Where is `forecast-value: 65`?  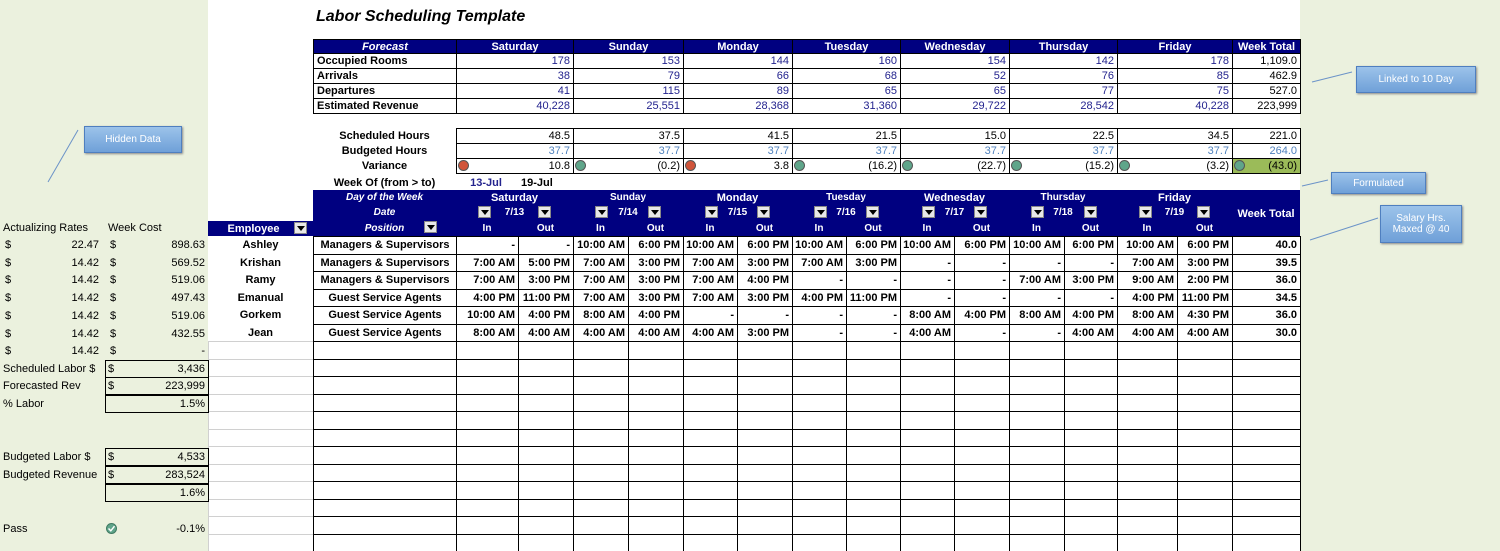 forecast-value: 65 is located at coordinates (846, 91).